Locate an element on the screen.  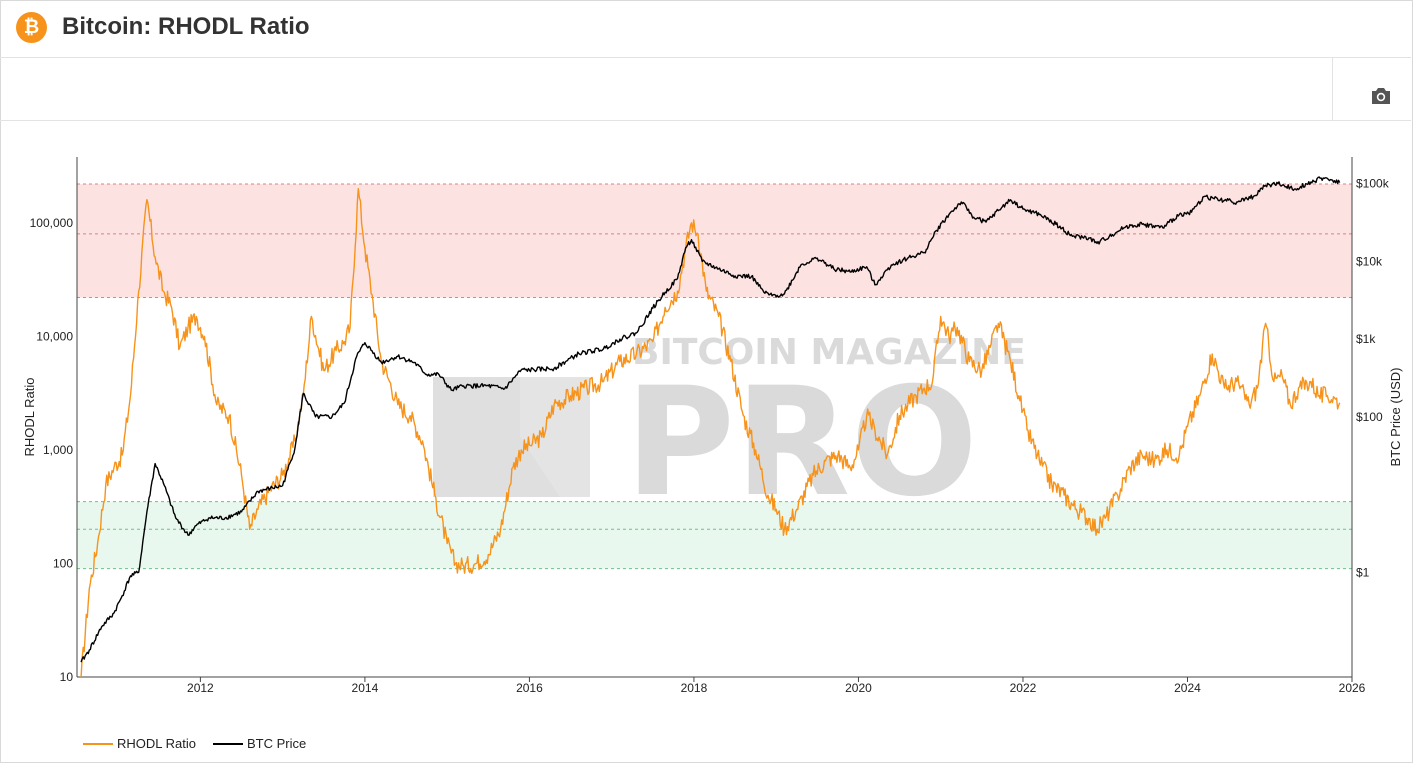
undervalued-zone-band is located at coordinates (714, 535).